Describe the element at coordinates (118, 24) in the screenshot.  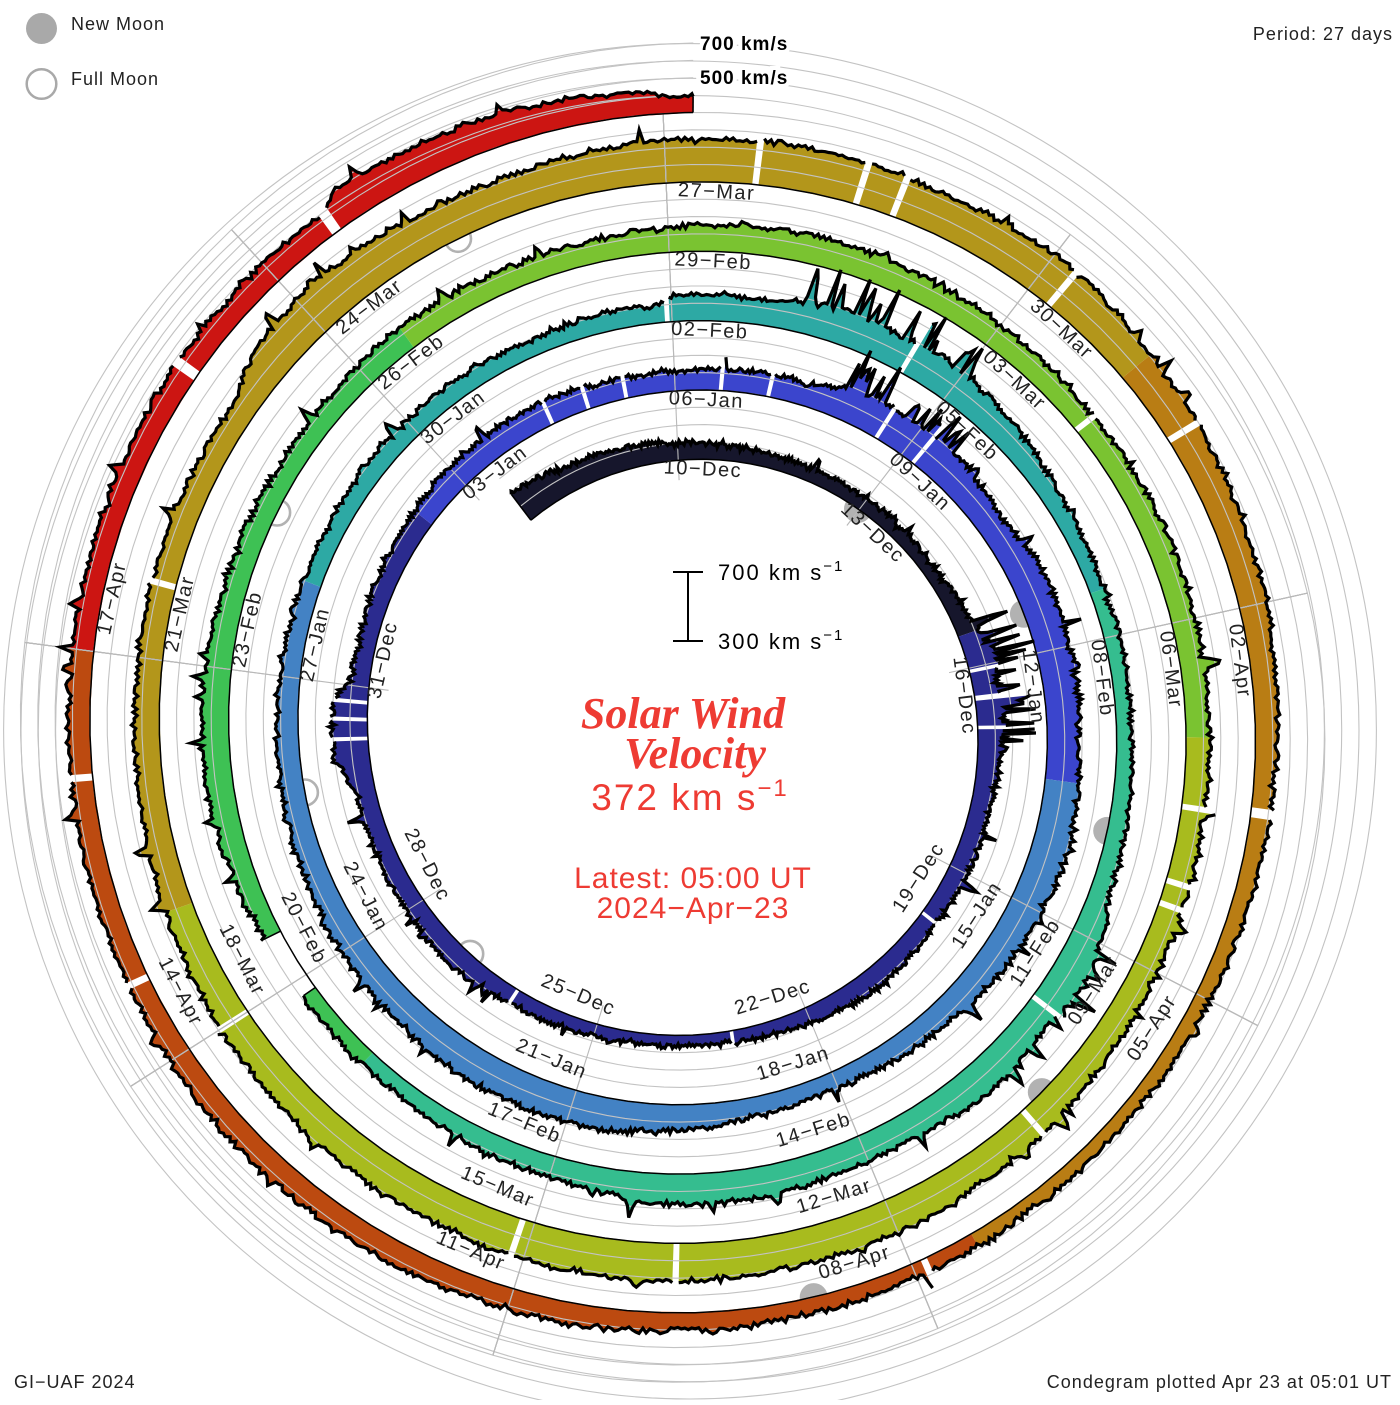
I see `svg-text: New Moon` at that location.